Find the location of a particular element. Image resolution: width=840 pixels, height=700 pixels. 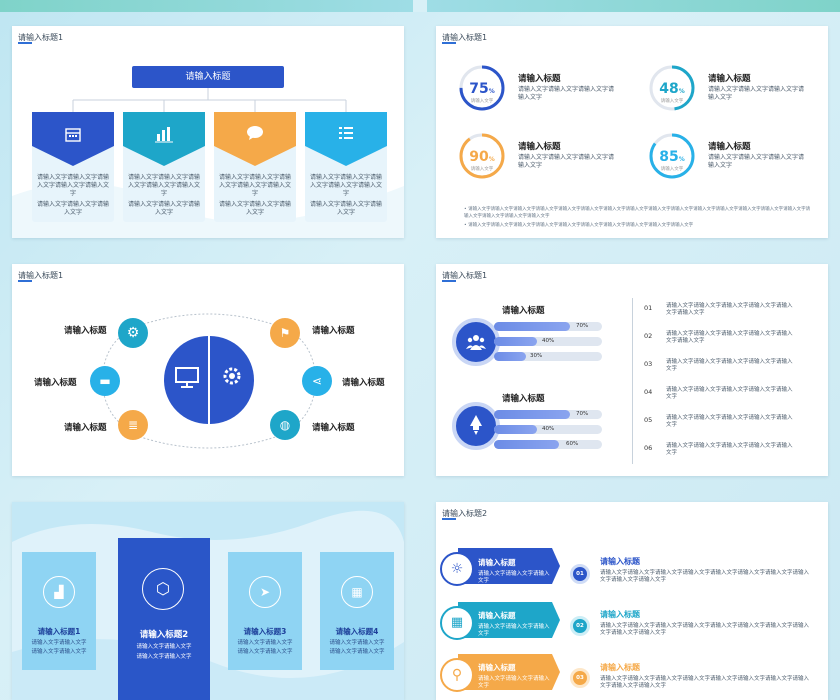

chat-bubble-icon: ▬ is located at coordinates (105, 381).